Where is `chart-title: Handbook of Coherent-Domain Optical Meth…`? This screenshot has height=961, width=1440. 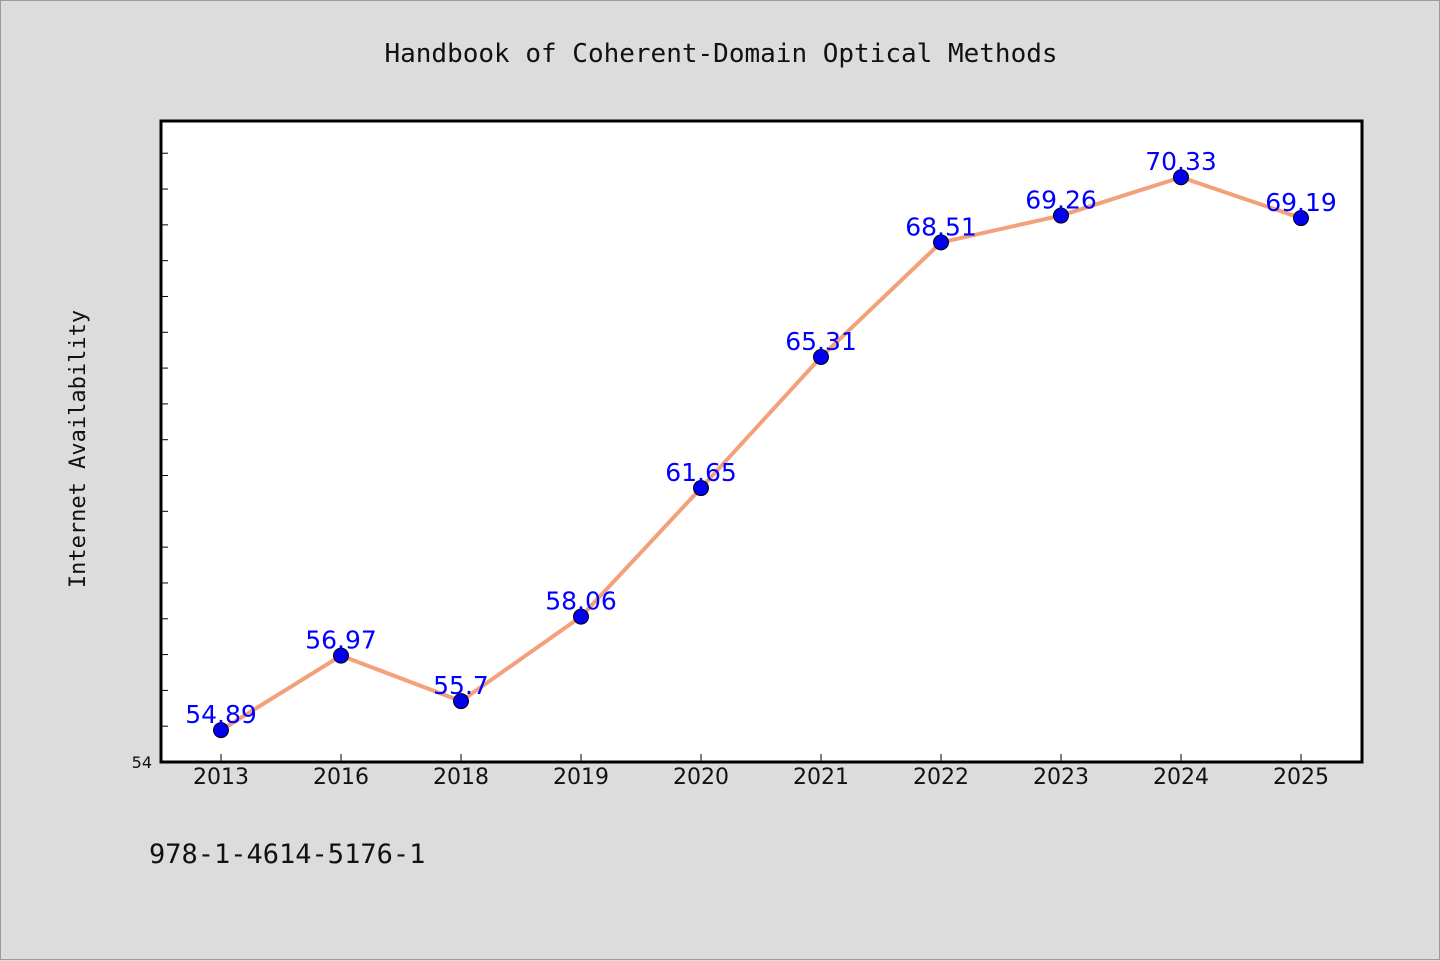 chart-title: Handbook of Coherent-Domain Optical Meth… is located at coordinates (720, 54).